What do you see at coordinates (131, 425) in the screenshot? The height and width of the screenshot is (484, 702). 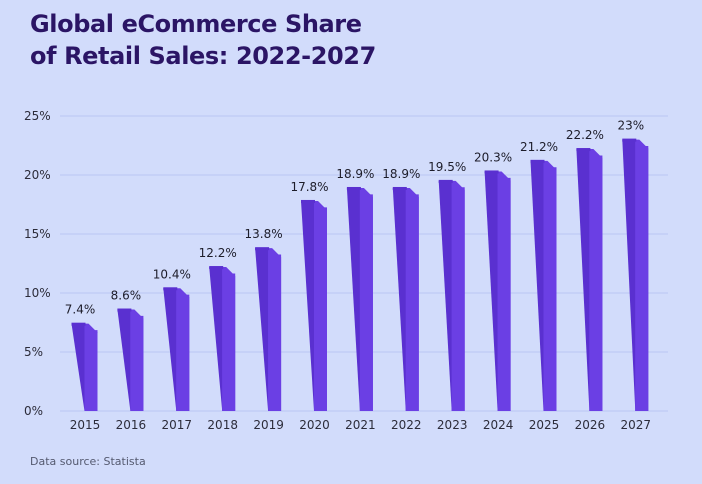 I see `x-tick-label: 2016` at bounding box center [131, 425].